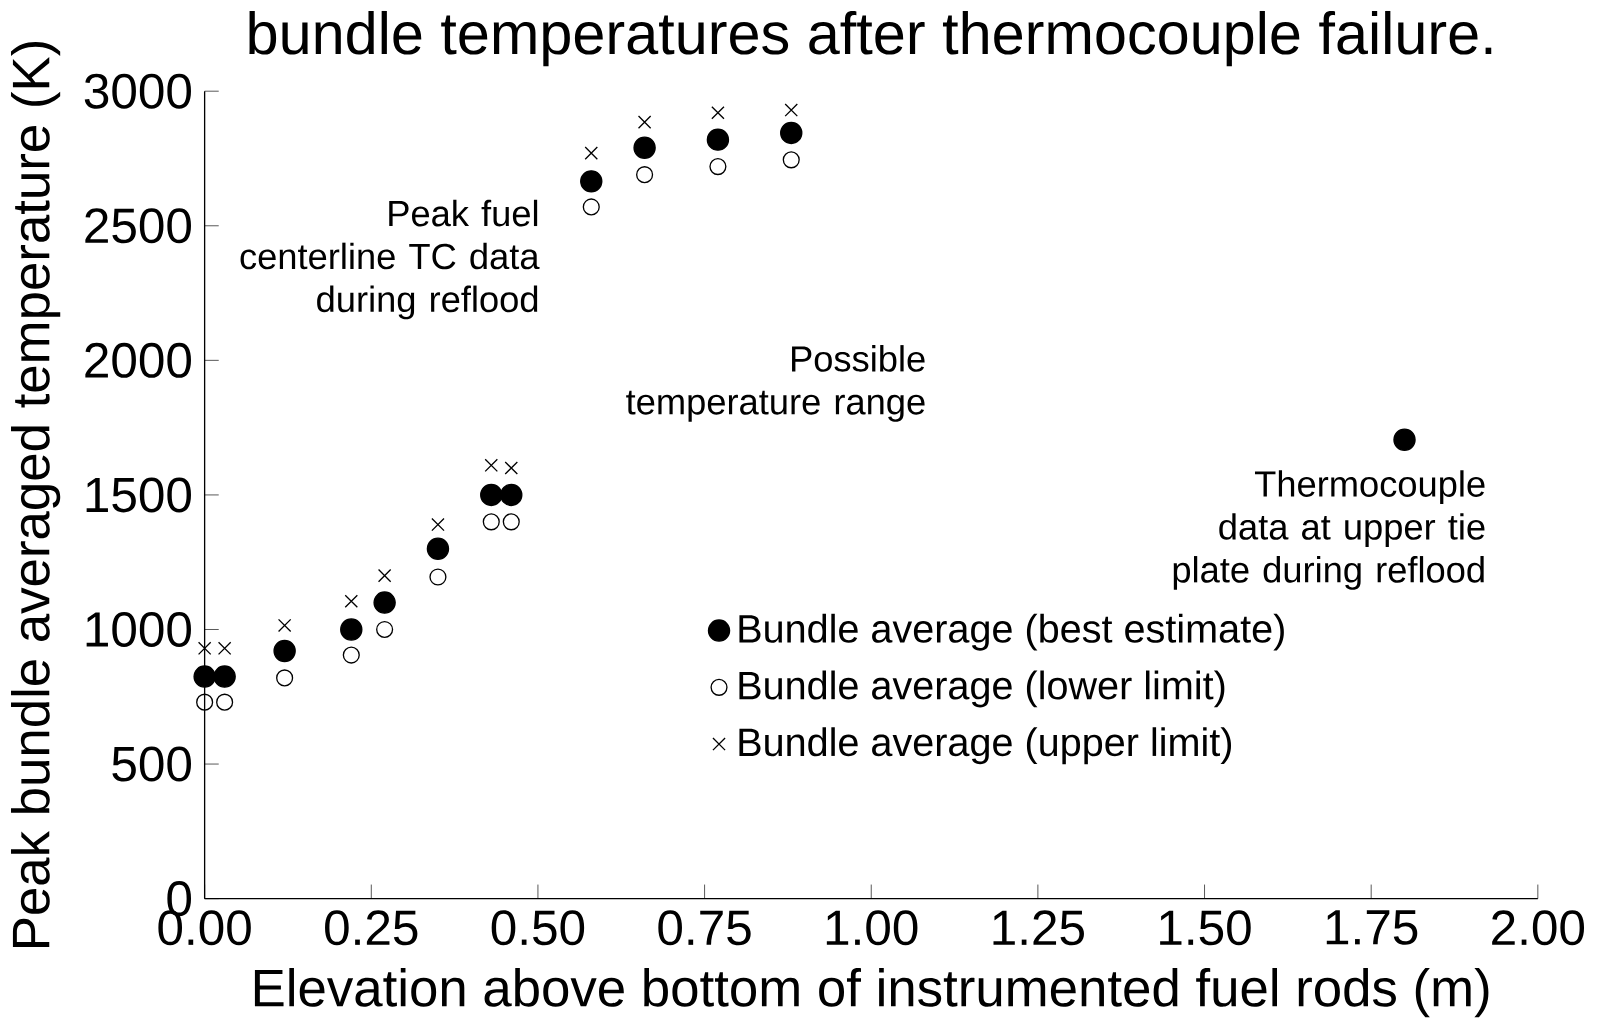 This screenshot has width=1597, height=1028. I want to click on x-tick-label: 1.75, so click(1372, 927).